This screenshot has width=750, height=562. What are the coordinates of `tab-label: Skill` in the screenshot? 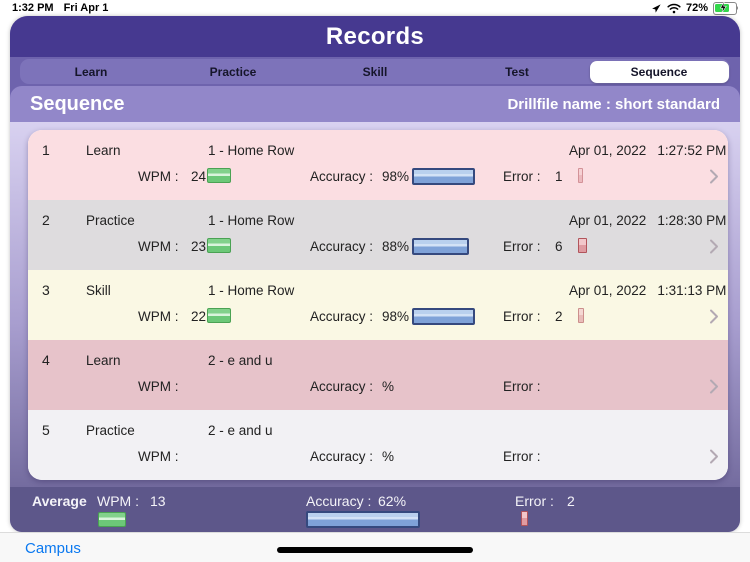 It's located at (375, 71).